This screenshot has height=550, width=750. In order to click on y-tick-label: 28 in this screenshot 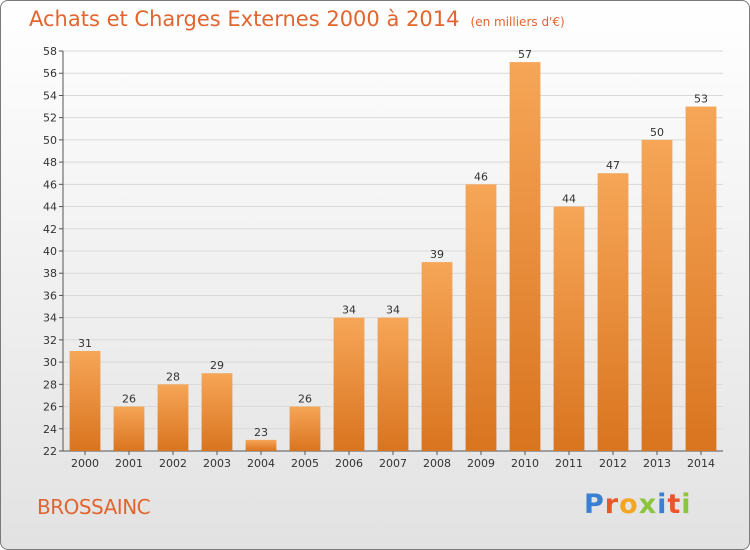, I will do `click(50, 384)`.